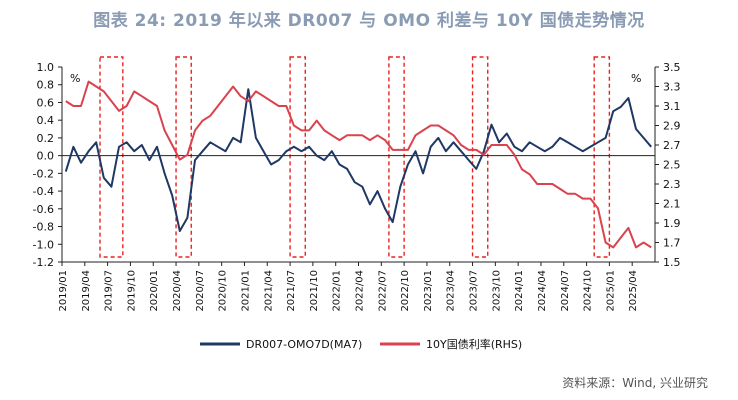  Describe the element at coordinates (245, 291) in the screenshot. I see `x-tick-label-8: 2021/01` at that location.